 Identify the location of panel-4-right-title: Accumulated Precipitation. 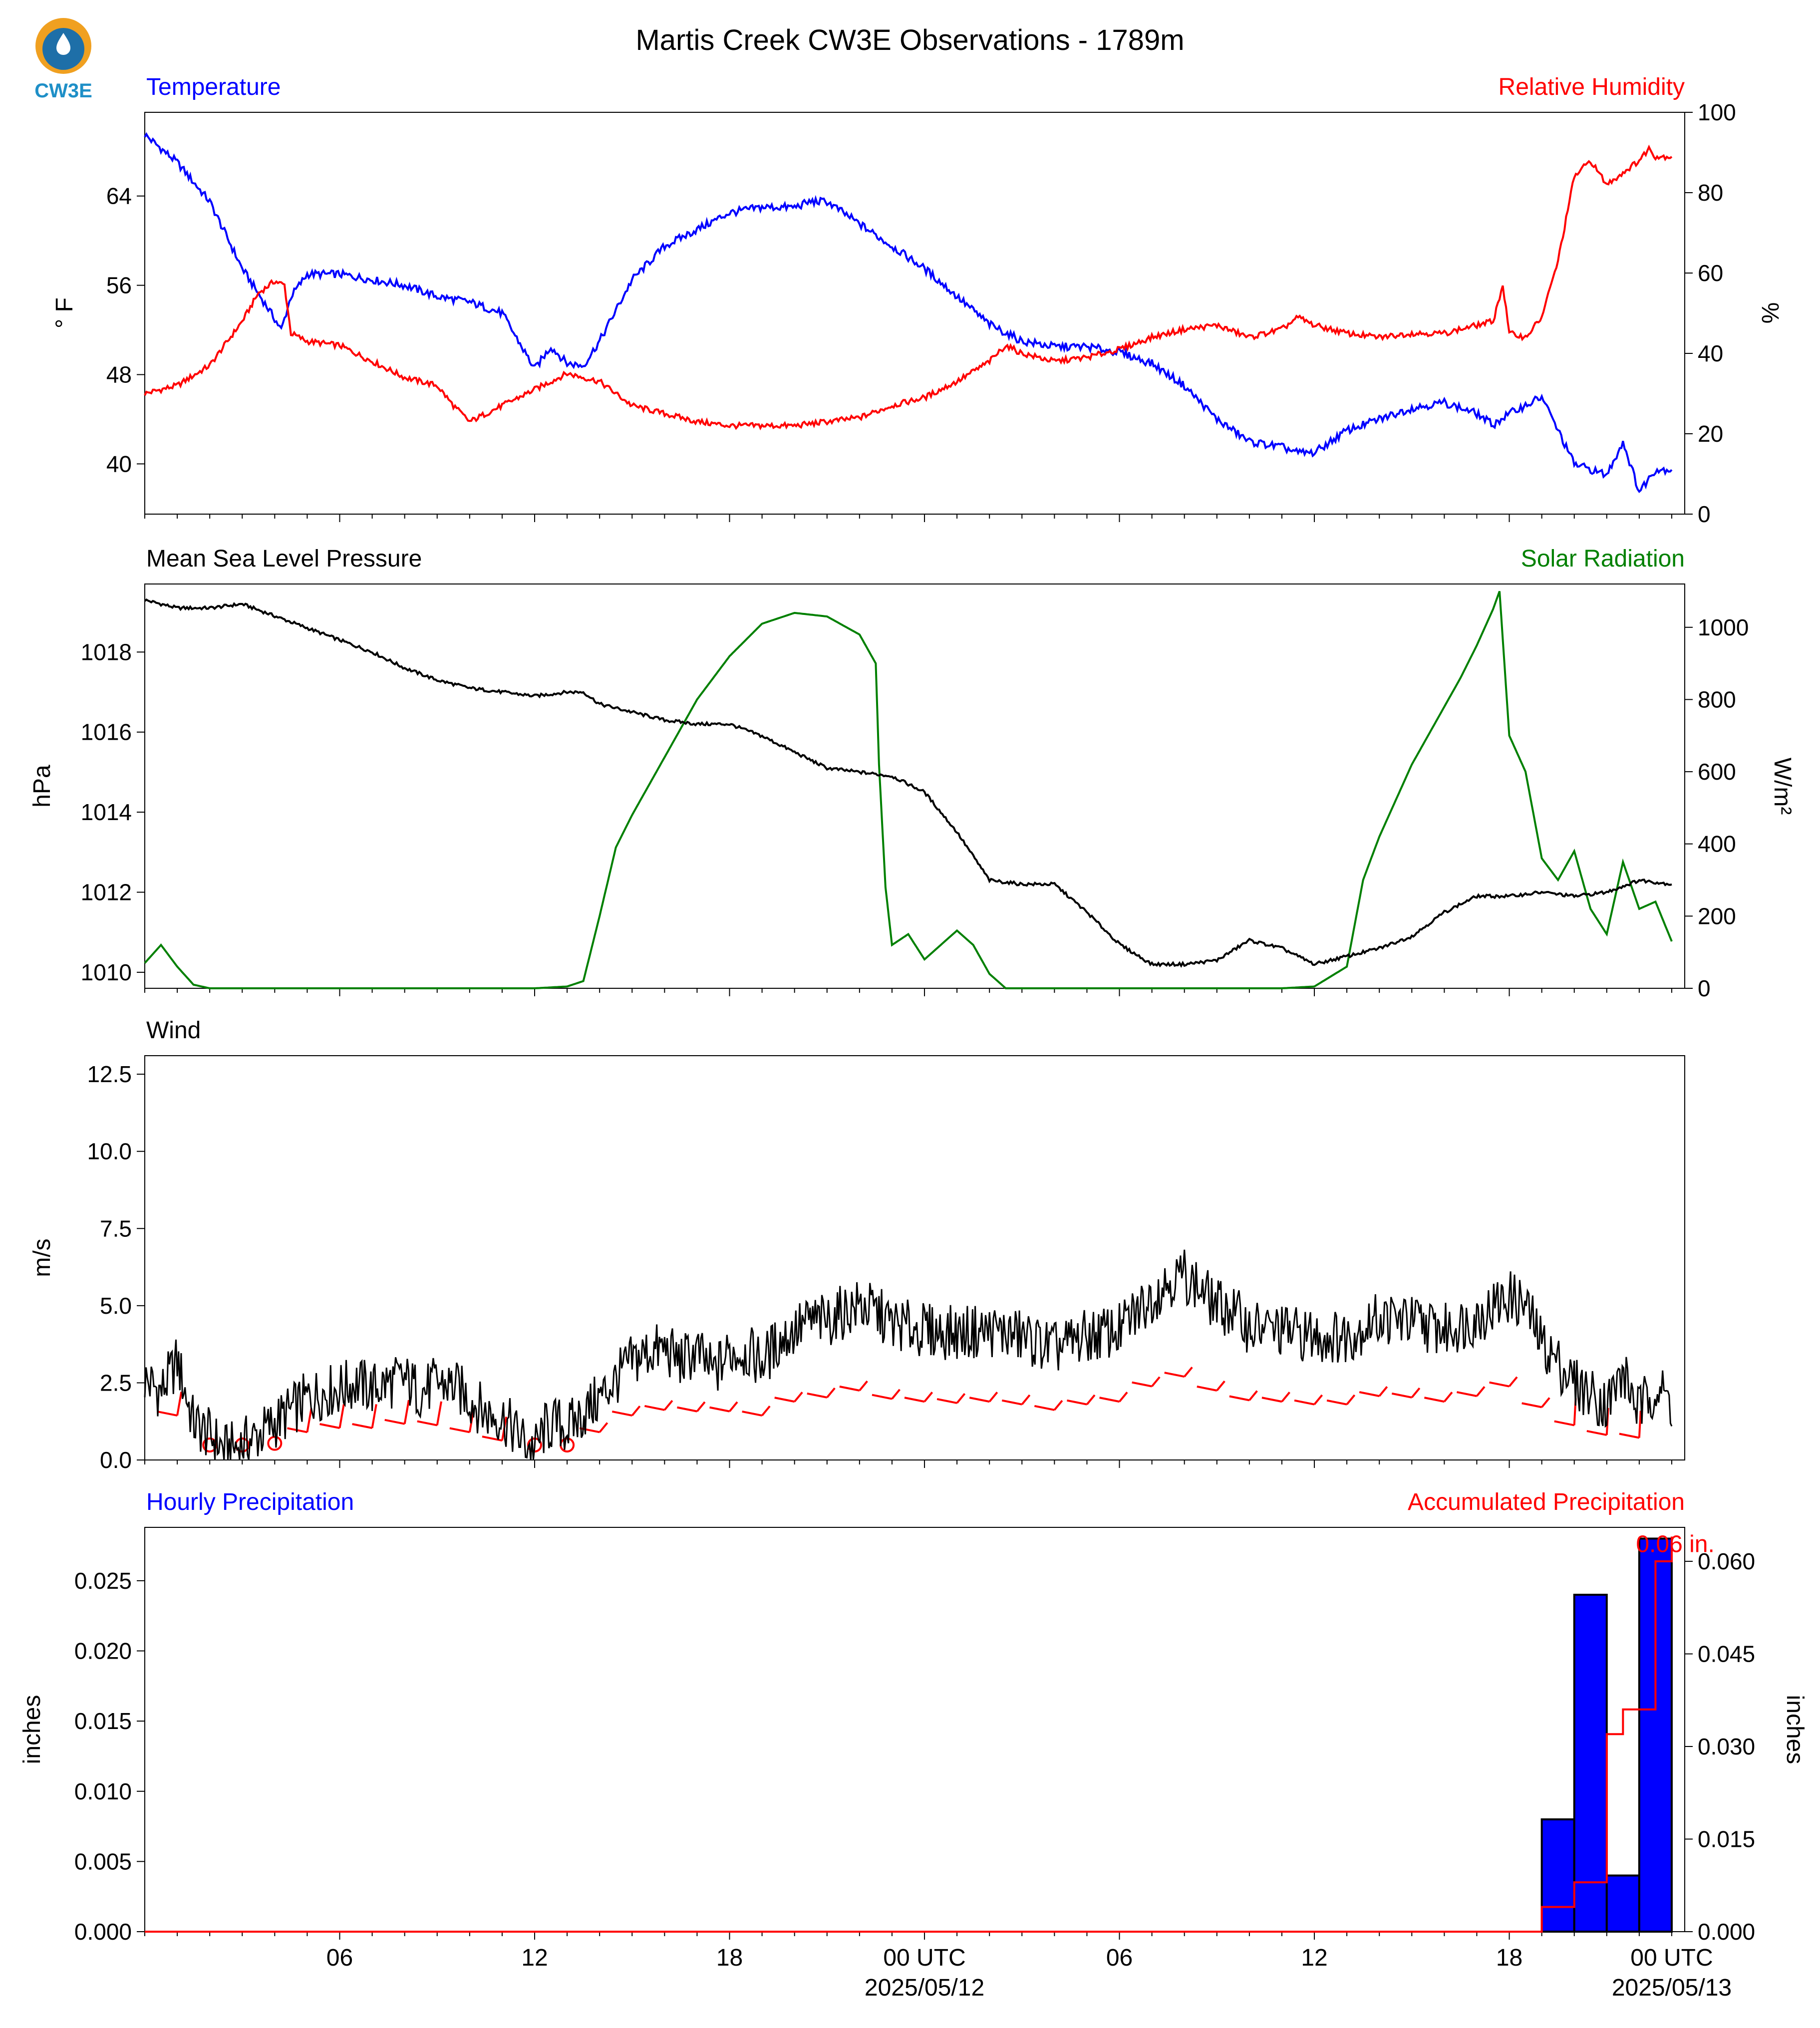
(1546, 1502).